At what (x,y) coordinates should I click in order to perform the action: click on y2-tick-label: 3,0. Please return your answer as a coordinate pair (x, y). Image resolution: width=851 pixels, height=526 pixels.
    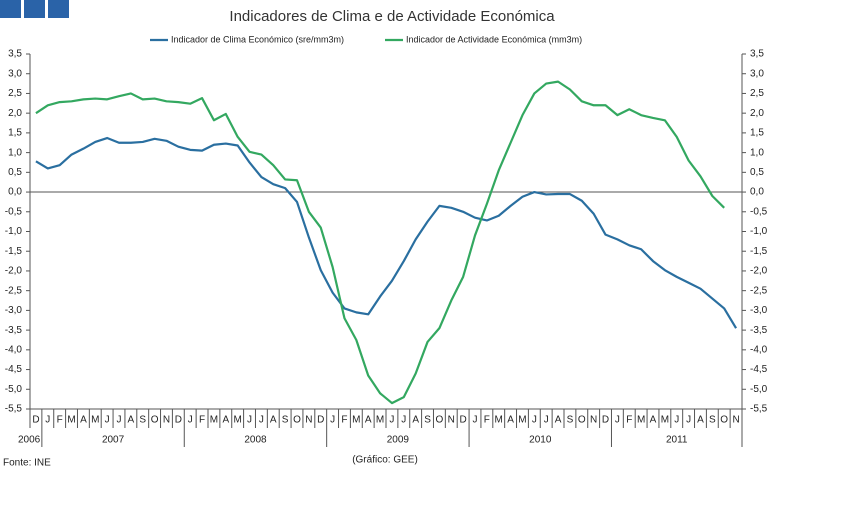
    Looking at the image, I should click on (757, 73).